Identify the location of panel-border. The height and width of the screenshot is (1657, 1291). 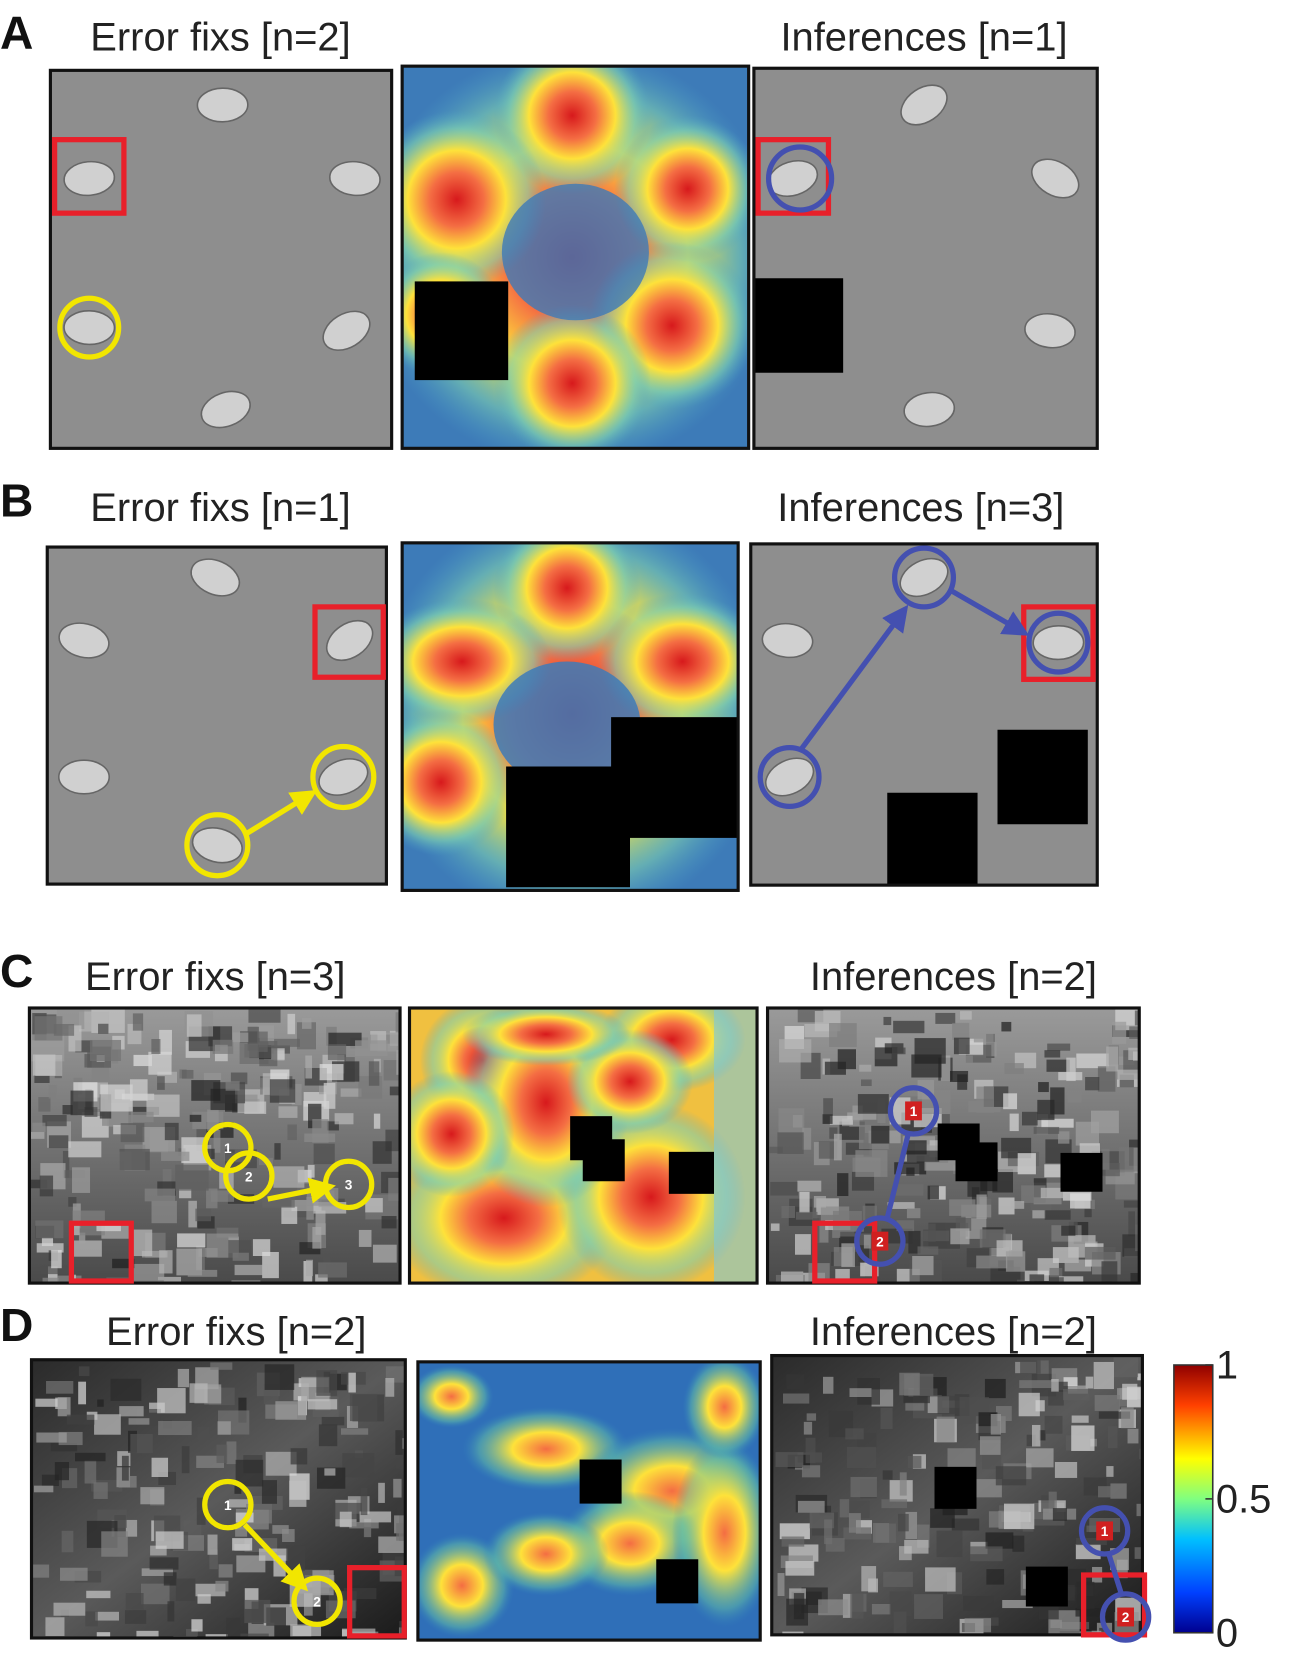
(221, 259).